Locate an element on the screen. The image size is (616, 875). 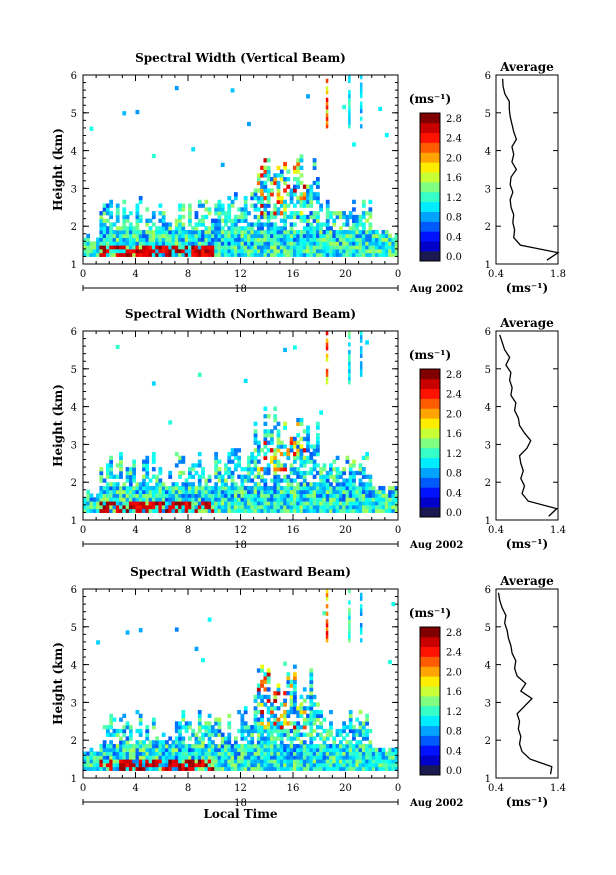
x-axis-label: Local Time is located at coordinates (240, 814).